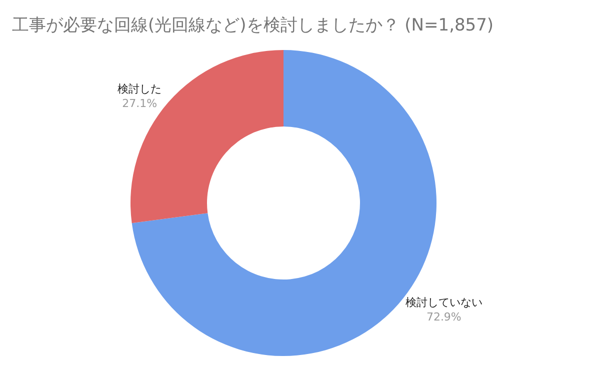  What do you see at coordinates (443, 303) in the screenshot?
I see `slice-label: 検討していない` at bounding box center [443, 303].